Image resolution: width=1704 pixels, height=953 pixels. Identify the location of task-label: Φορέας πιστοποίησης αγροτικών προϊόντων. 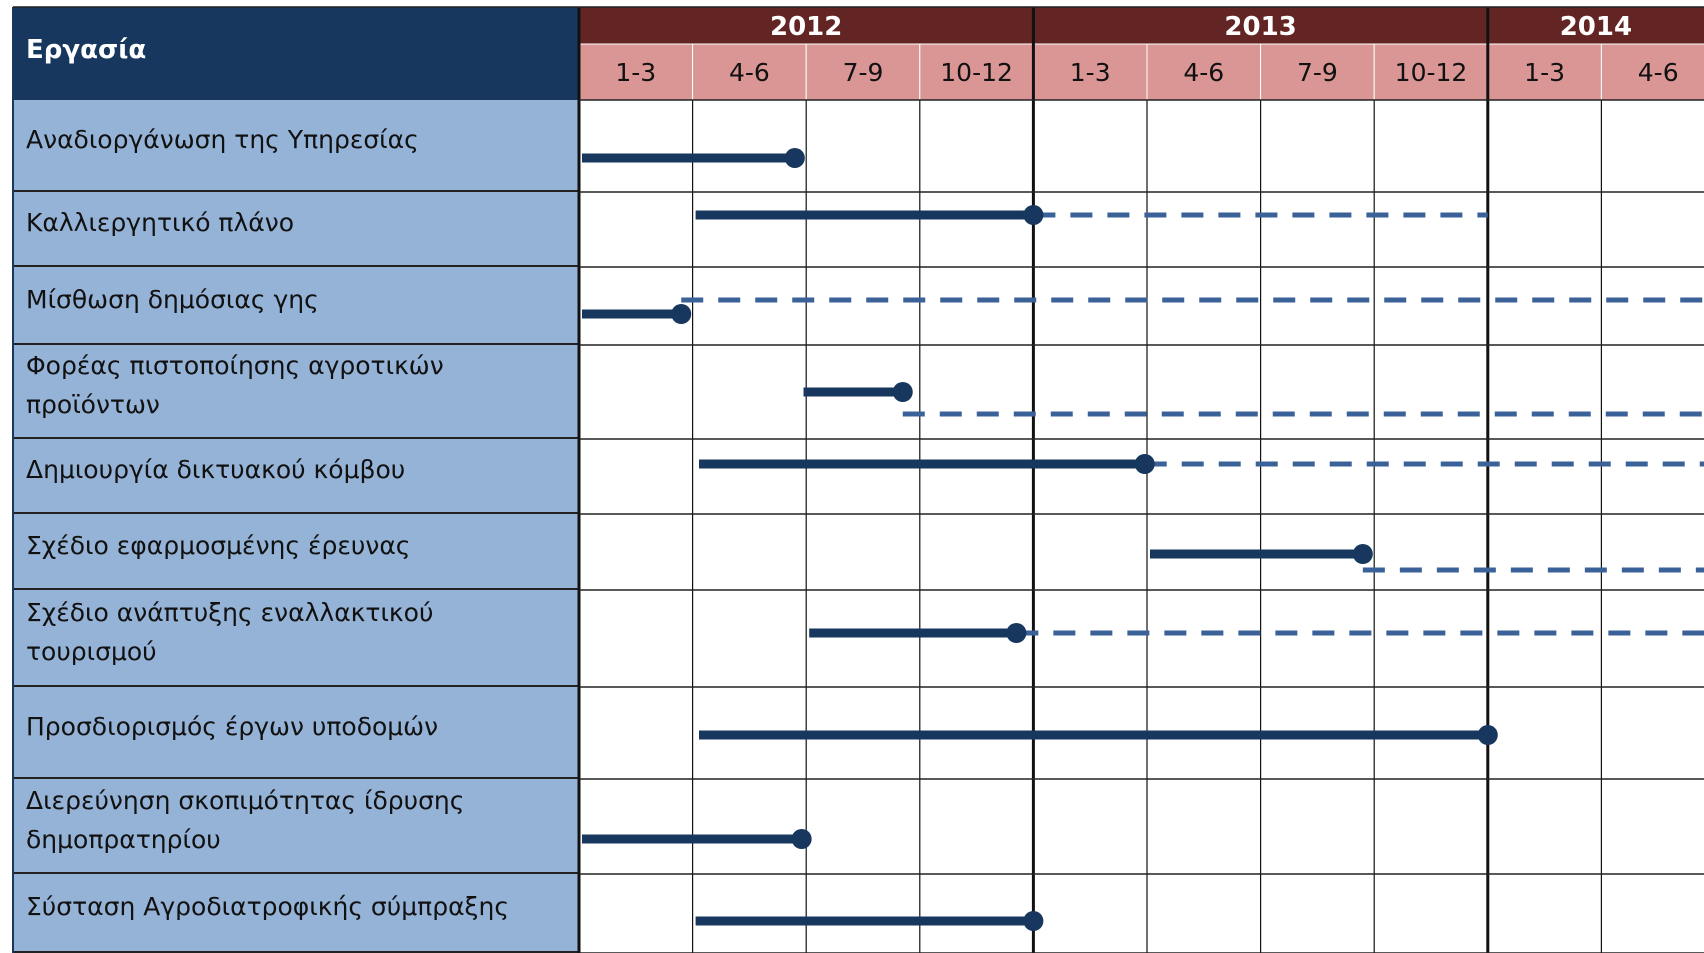
(296, 392).